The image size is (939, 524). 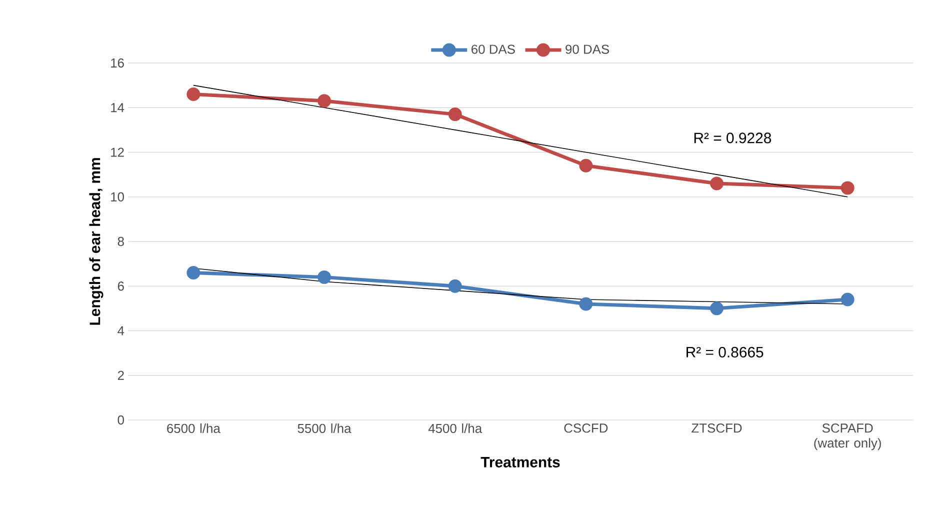 I want to click on y-tick-label: 4, so click(x=121, y=331).